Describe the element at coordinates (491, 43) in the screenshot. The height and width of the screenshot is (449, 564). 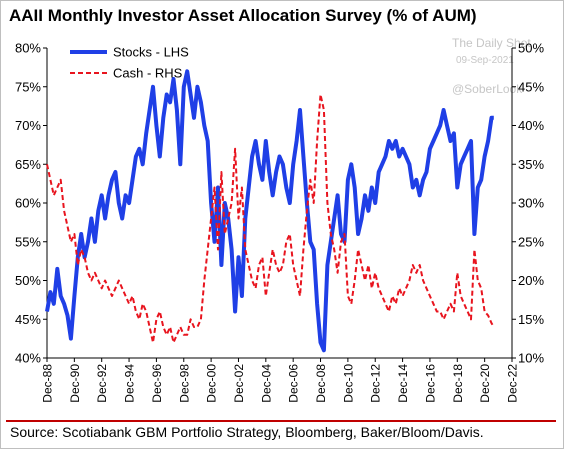
I see `watermark-publisher: The Daily Shot` at that location.